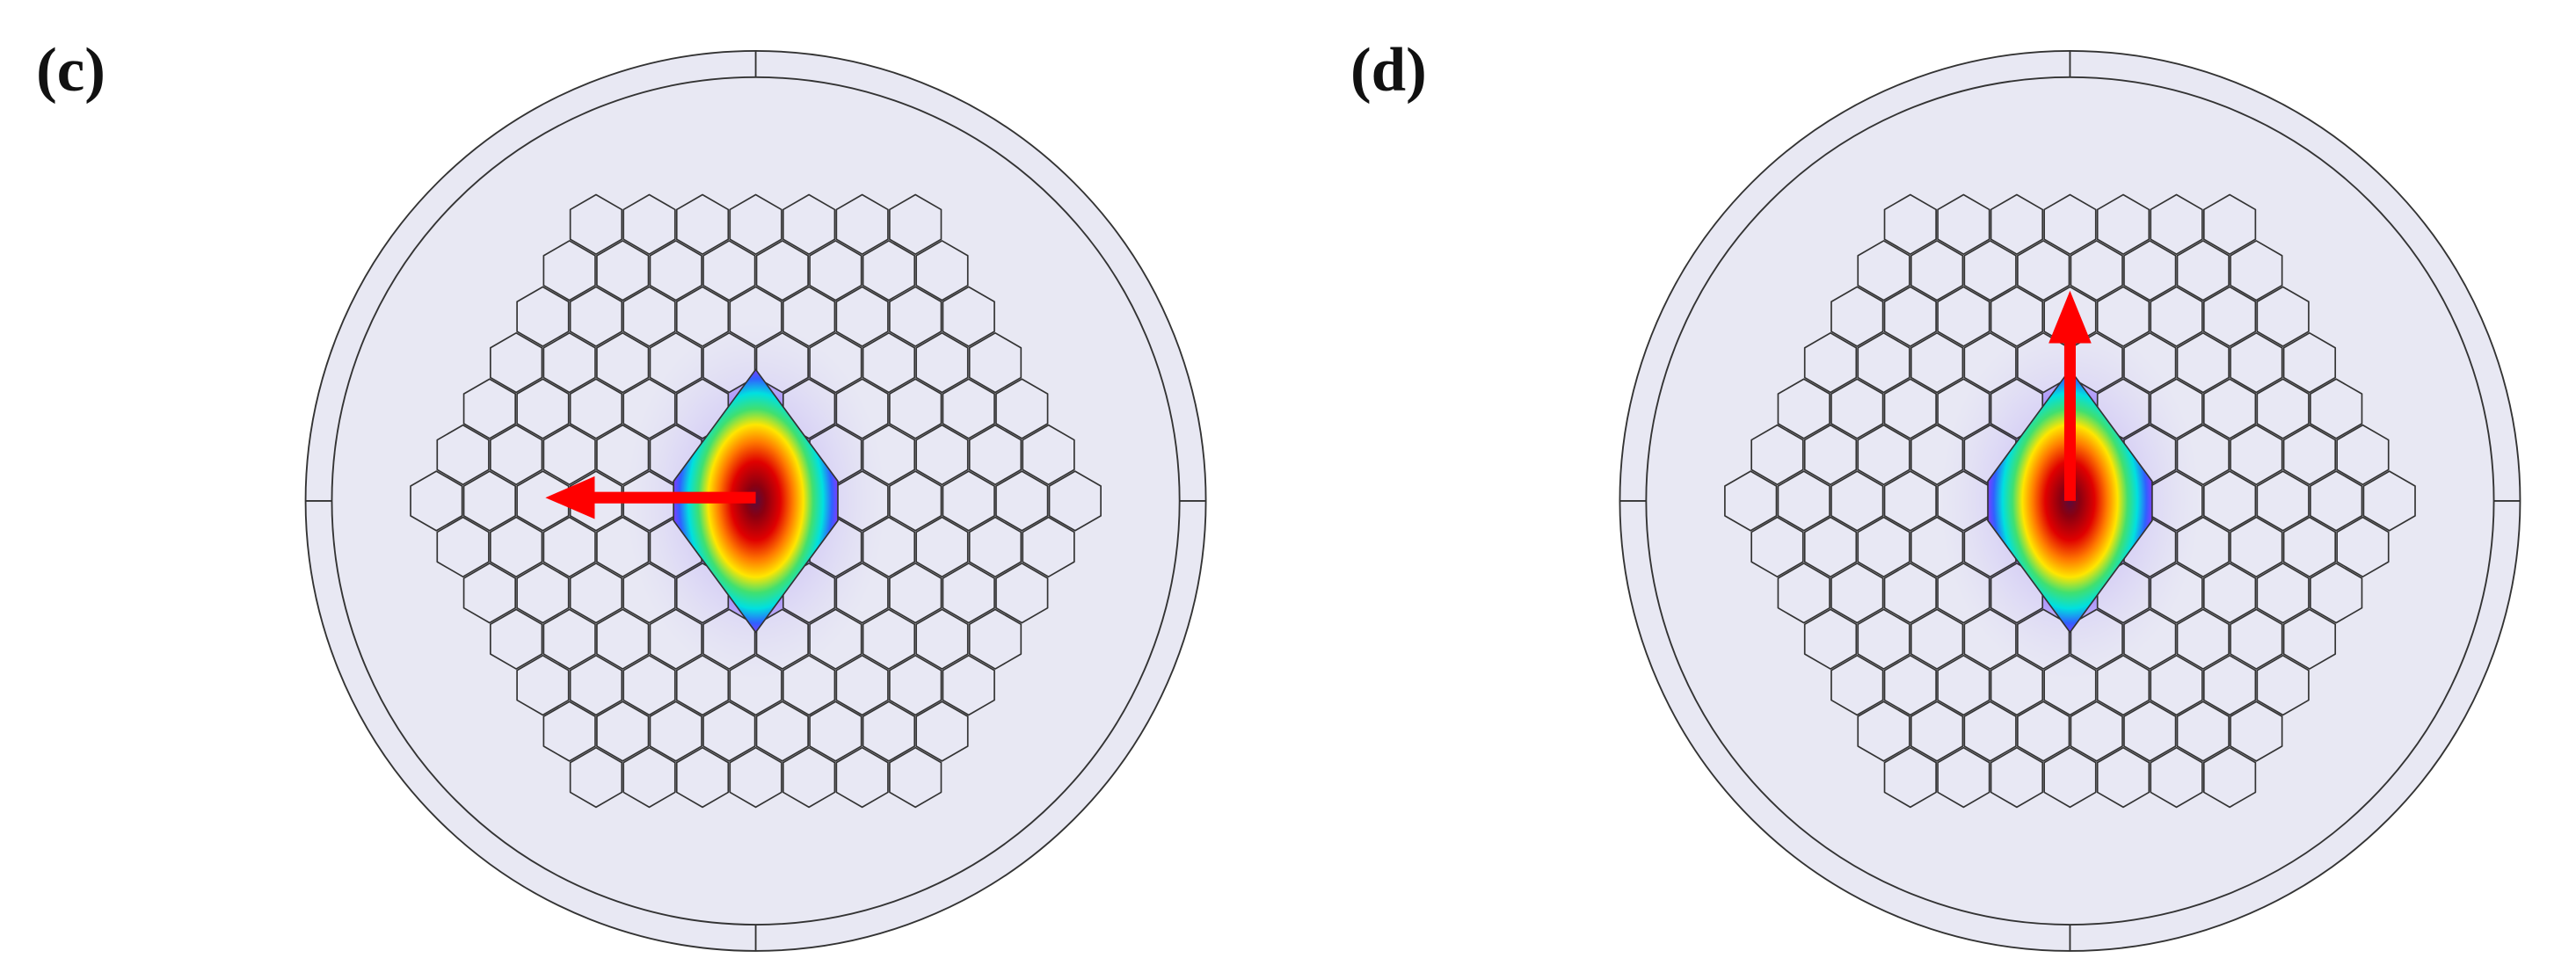 The height and width of the screenshot is (980, 2576). Describe the element at coordinates (71, 70) in the screenshot. I see `panel-label: (c)` at that location.